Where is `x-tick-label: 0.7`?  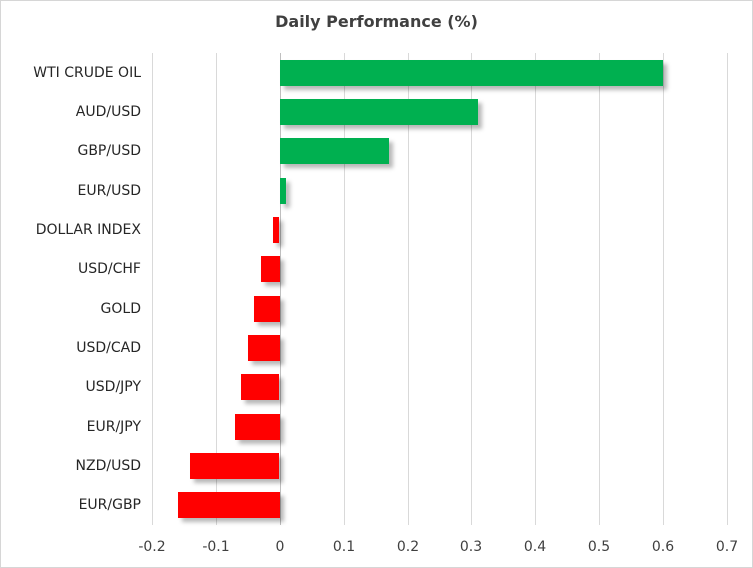 x-tick-label: 0.7 is located at coordinates (727, 547).